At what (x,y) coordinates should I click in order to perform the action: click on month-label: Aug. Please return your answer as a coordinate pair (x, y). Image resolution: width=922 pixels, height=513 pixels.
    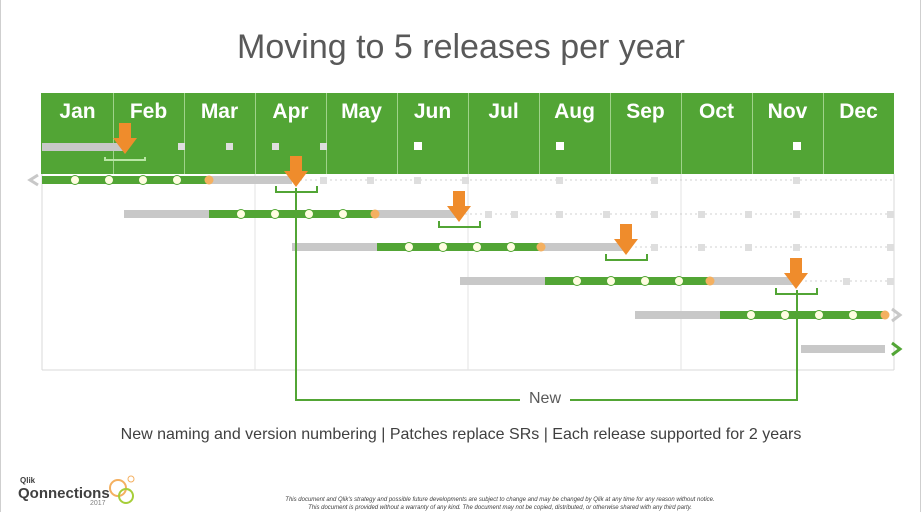
    Looking at the image, I should click on (574, 111).